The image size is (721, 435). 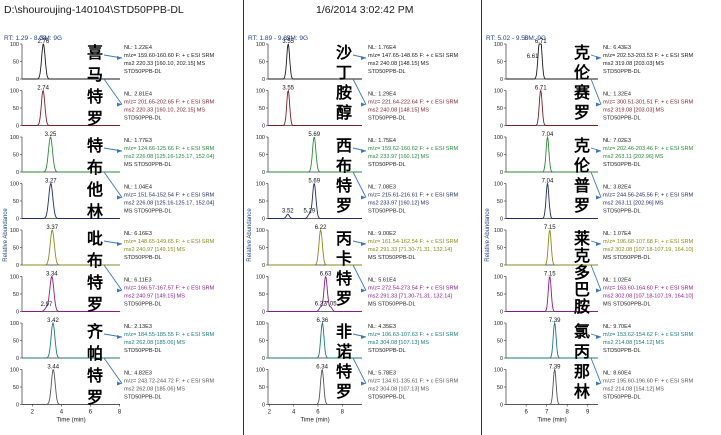 I want to click on peak-rt-label: 6.36, so click(x=323, y=321).